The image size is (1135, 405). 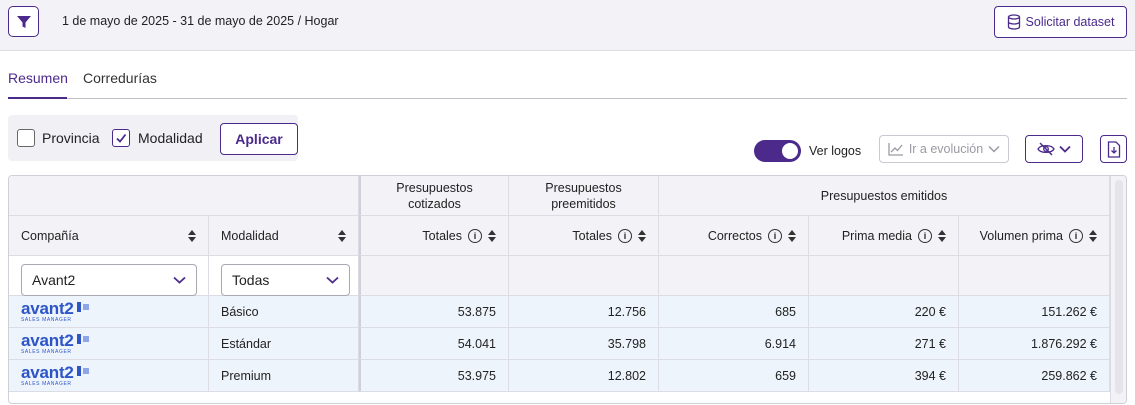 I want to click on checkmark-icon, so click(x=121, y=138).